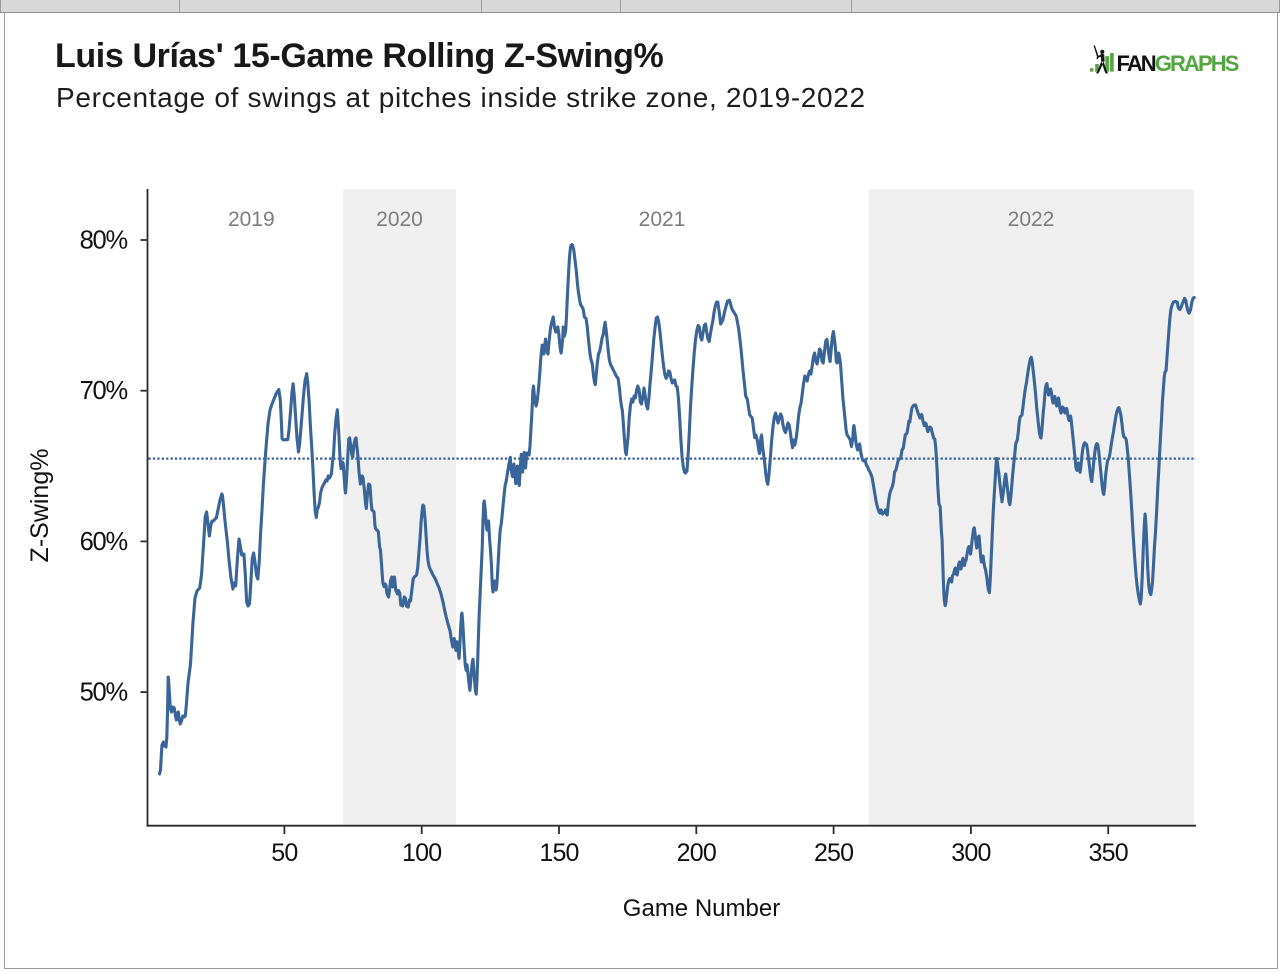 This screenshot has width=1280, height=975. I want to click on svg-text: FANGRAPHS, so click(1178, 63).